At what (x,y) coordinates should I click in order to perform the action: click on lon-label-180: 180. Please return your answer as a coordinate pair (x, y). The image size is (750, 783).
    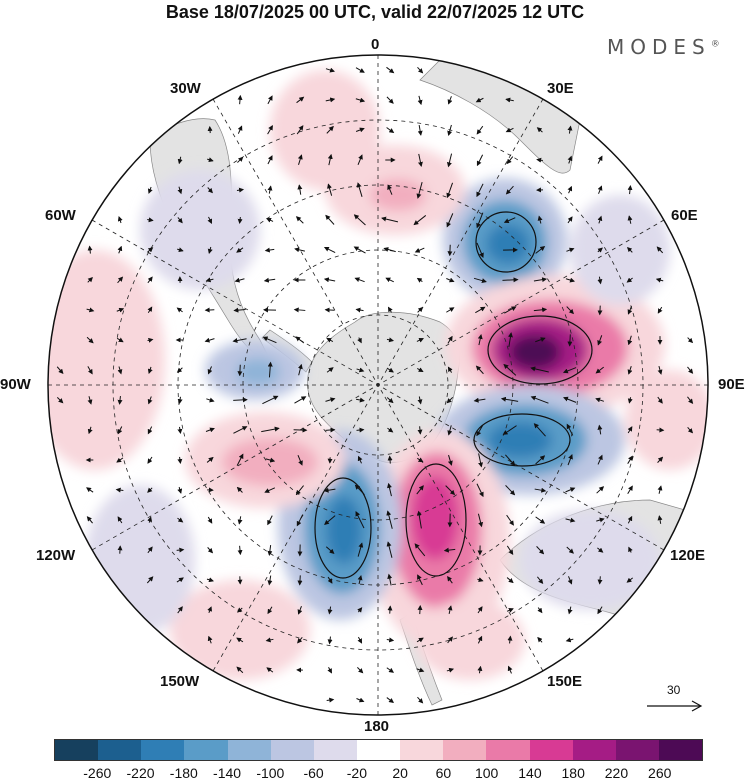
    Looking at the image, I should click on (377, 726).